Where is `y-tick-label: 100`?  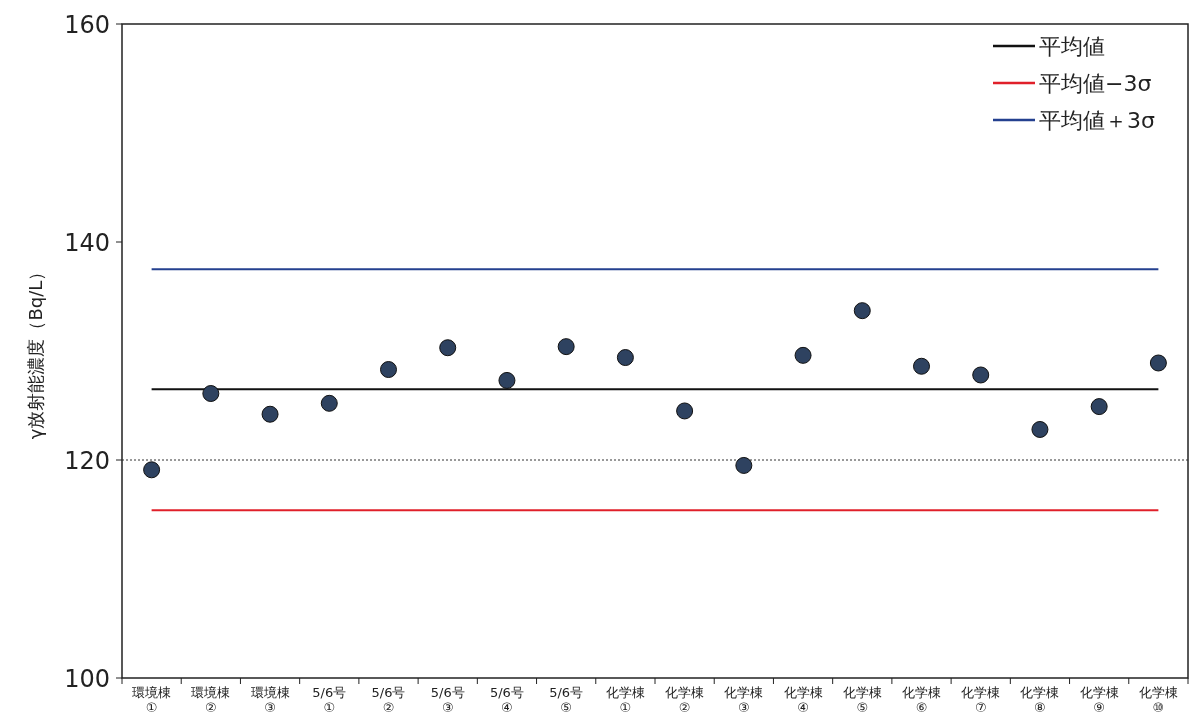 y-tick-label: 100 is located at coordinates (87, 679).